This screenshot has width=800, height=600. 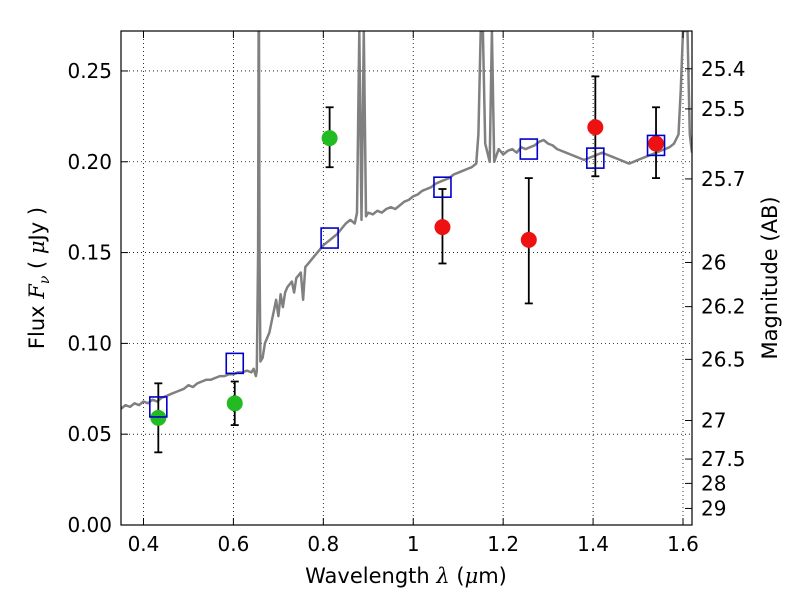 What do you see at coordinates (472, 576) in the screenshot?
I see `x-axis-unit-mu: μ` at bounding box center [472, 576].